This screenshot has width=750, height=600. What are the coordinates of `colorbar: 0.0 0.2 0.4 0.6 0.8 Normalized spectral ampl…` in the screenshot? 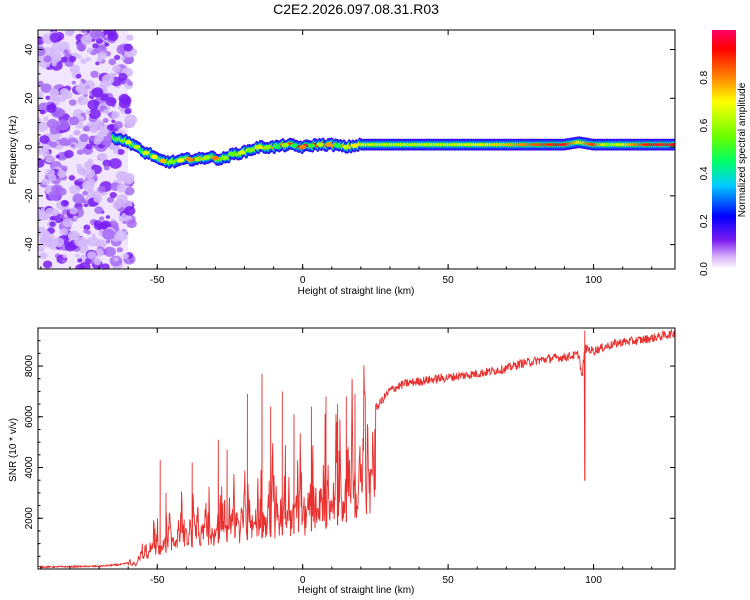 It's located at (723, 153).